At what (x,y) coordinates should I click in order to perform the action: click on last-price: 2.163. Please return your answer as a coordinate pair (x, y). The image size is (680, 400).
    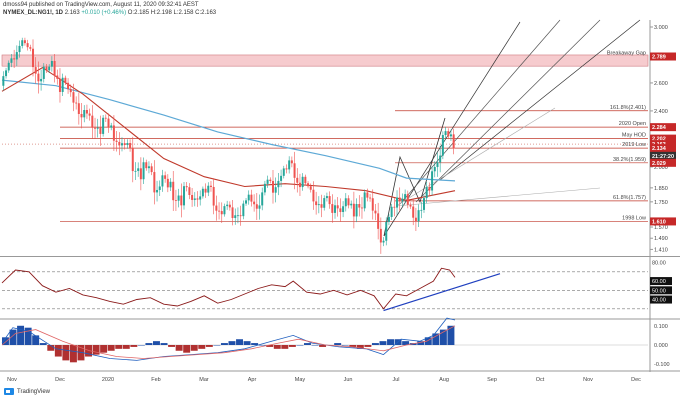
    Looking at the image, I should click on (72, 13).